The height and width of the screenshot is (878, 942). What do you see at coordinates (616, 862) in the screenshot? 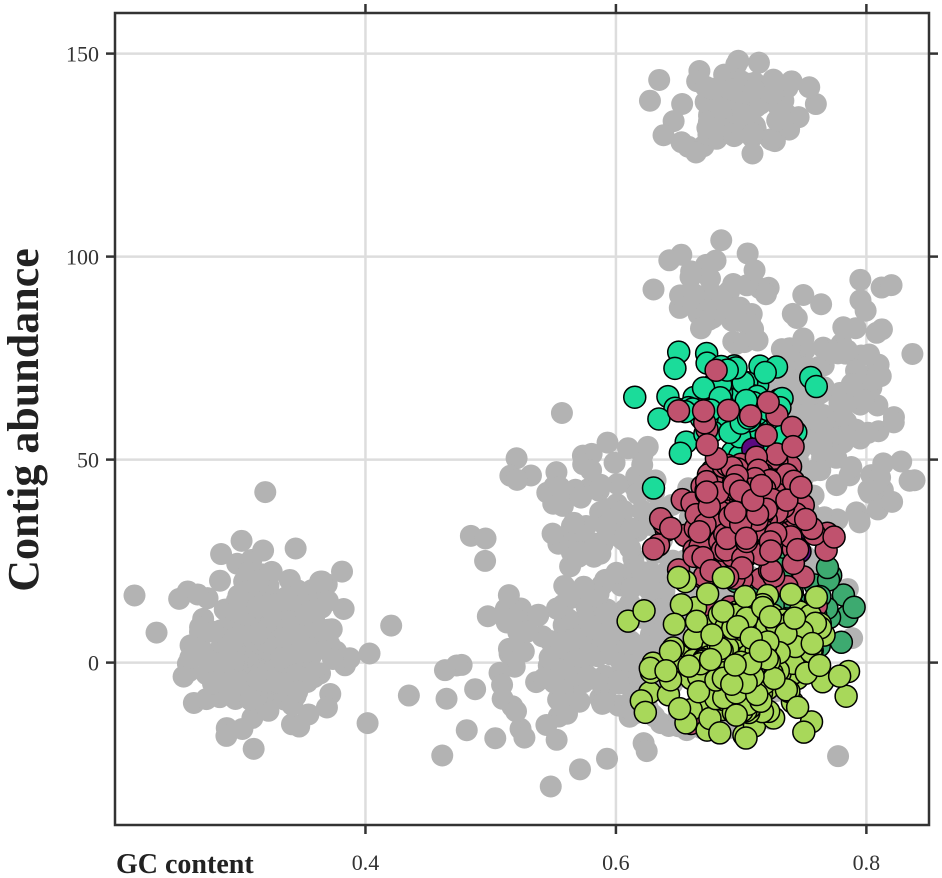
I see `x-tick-label: 0.6` at bounding box center [616, 862].